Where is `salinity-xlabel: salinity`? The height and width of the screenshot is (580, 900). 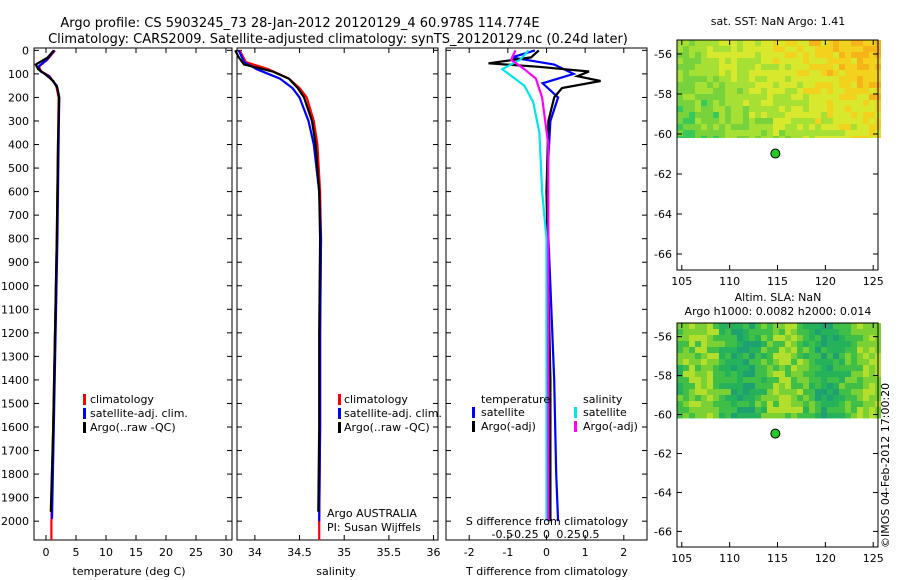
salinity-xlabel: salinity is located at coordinates (336, 571).